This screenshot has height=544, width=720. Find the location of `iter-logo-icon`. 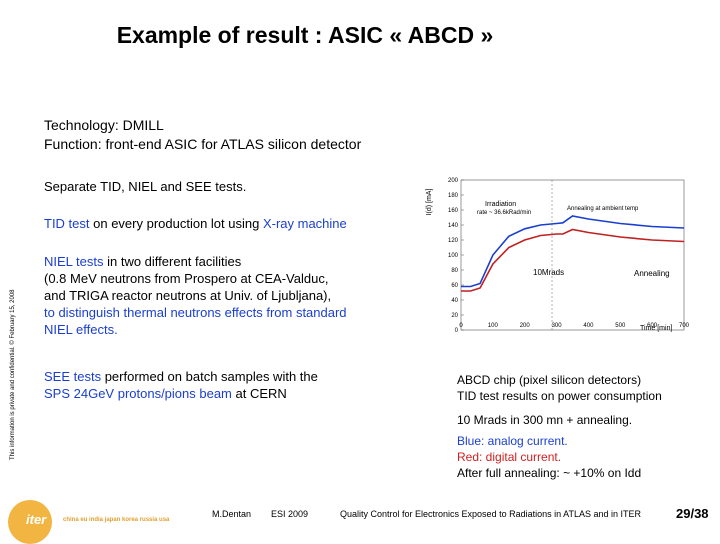

iter-logo-icon is located at coordinates (30, 522).